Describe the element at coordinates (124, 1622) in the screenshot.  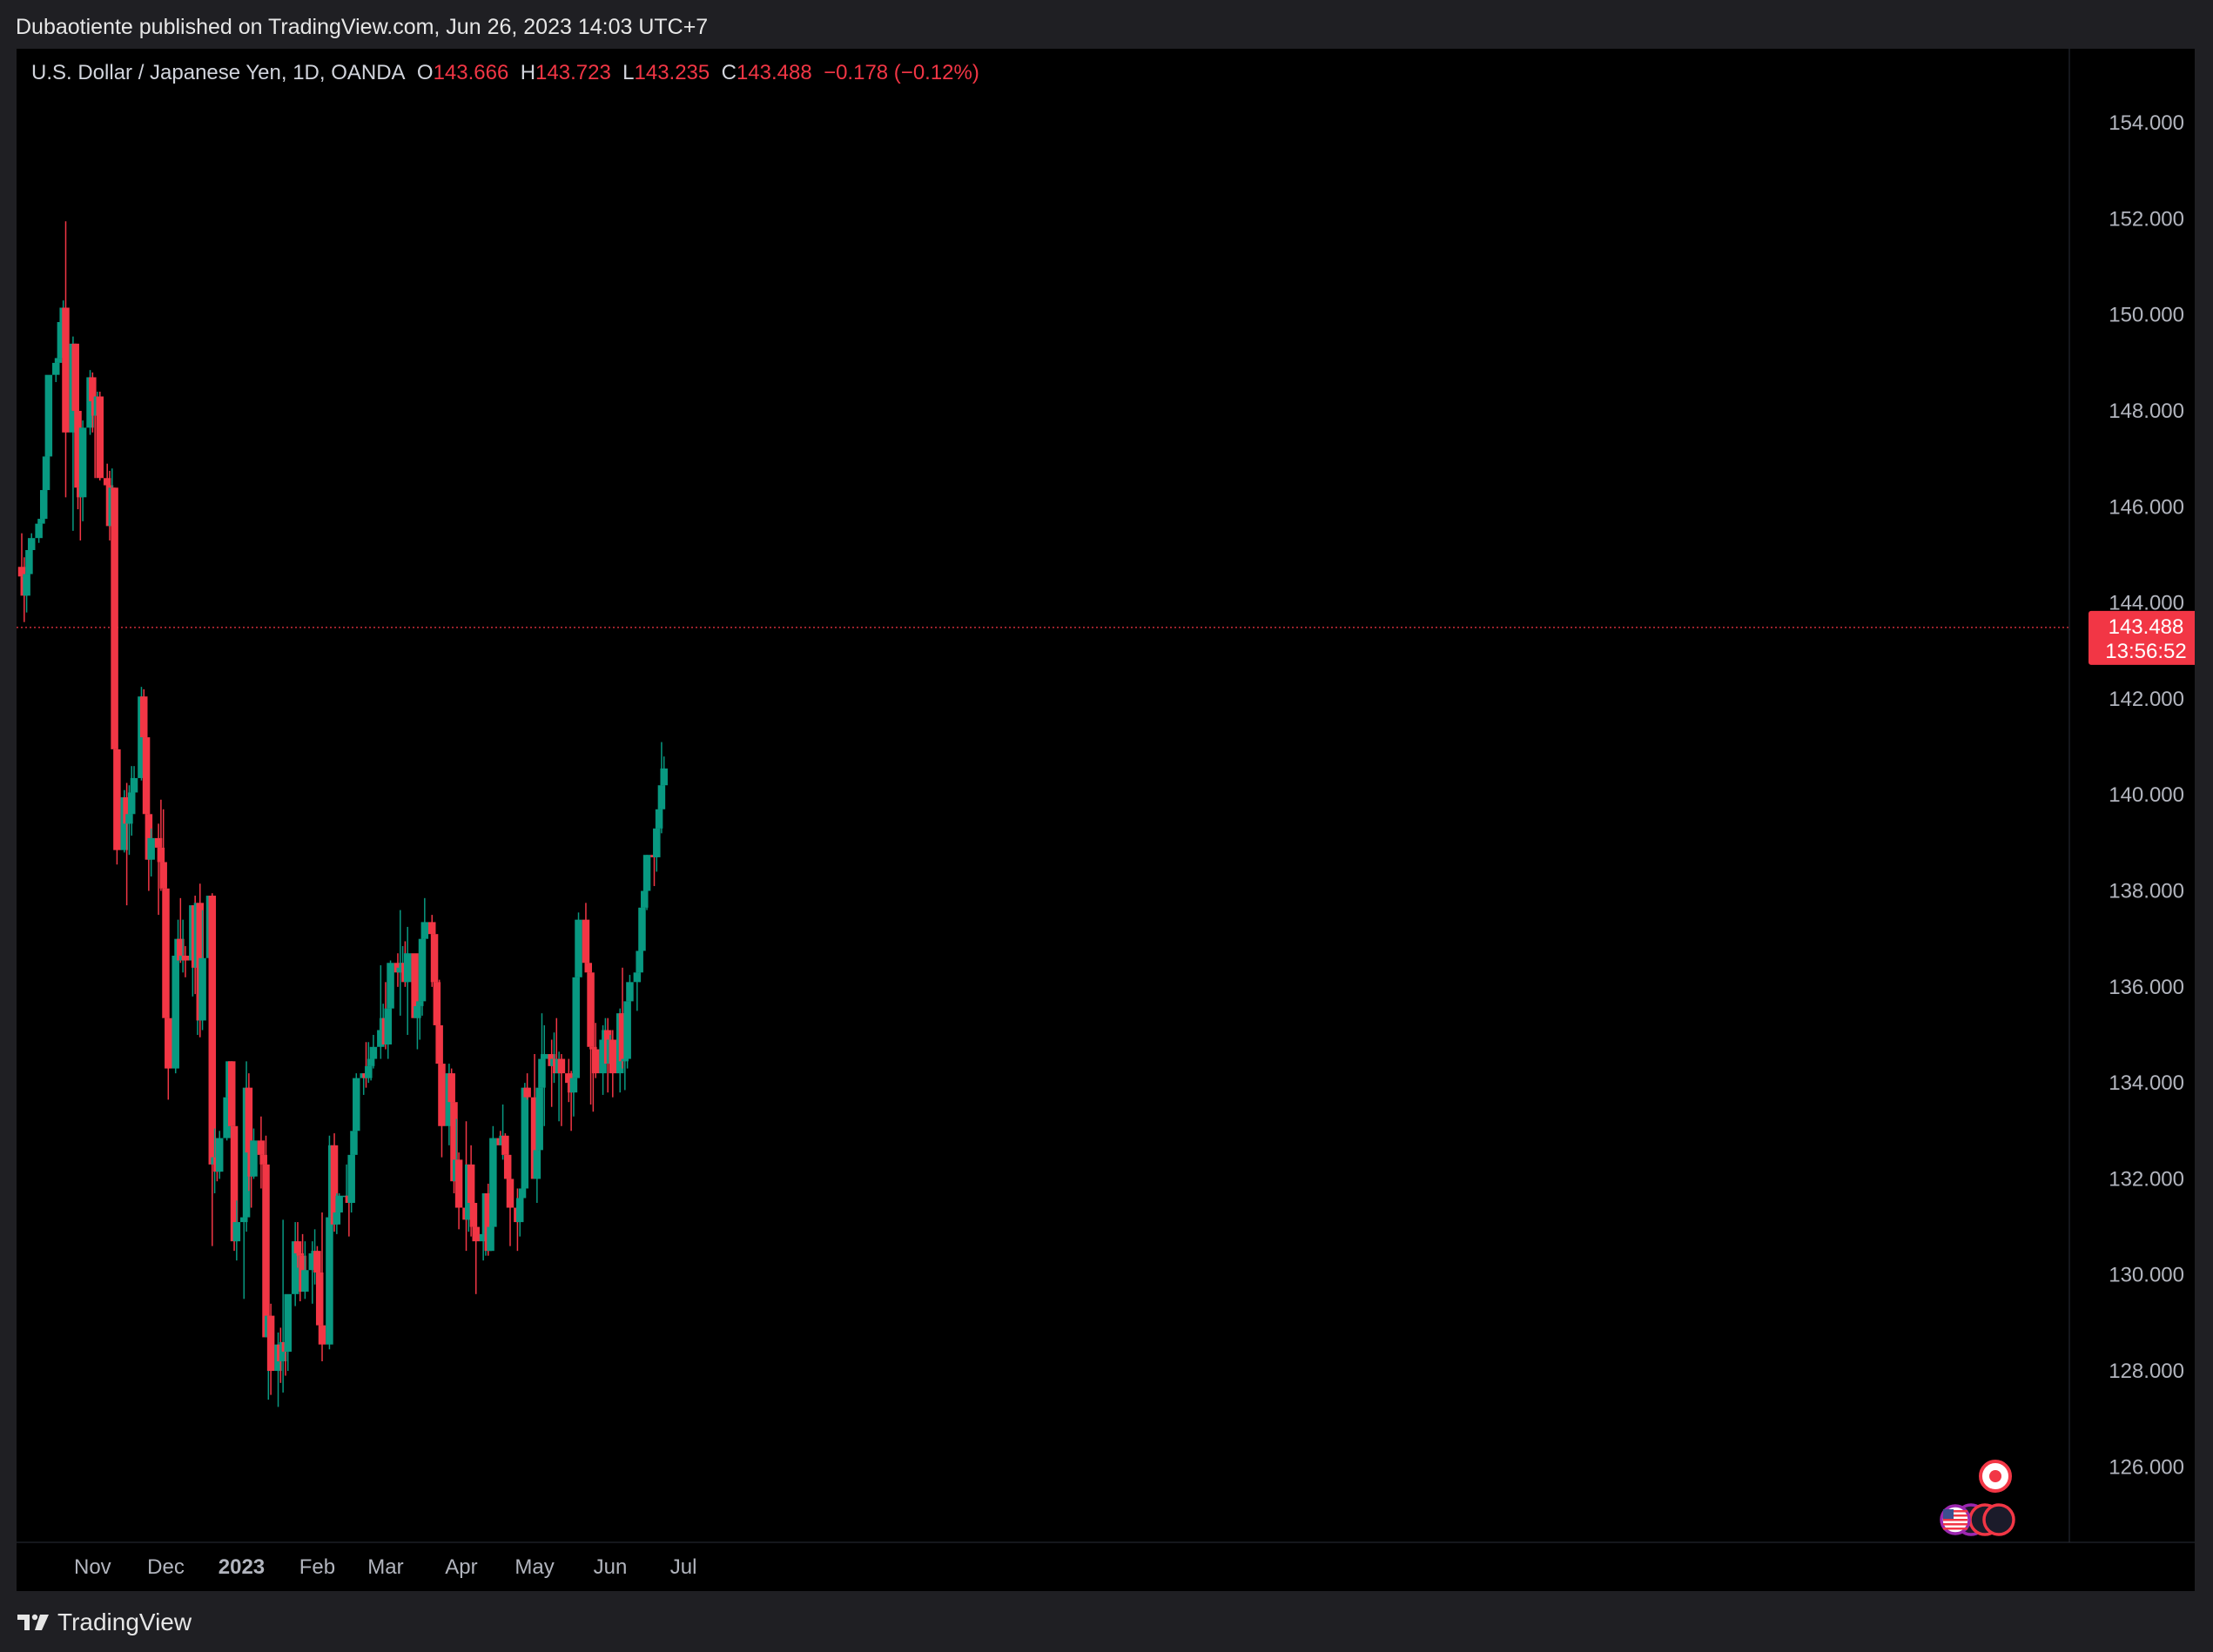
I see `footer-brand: TradingView` at that location.